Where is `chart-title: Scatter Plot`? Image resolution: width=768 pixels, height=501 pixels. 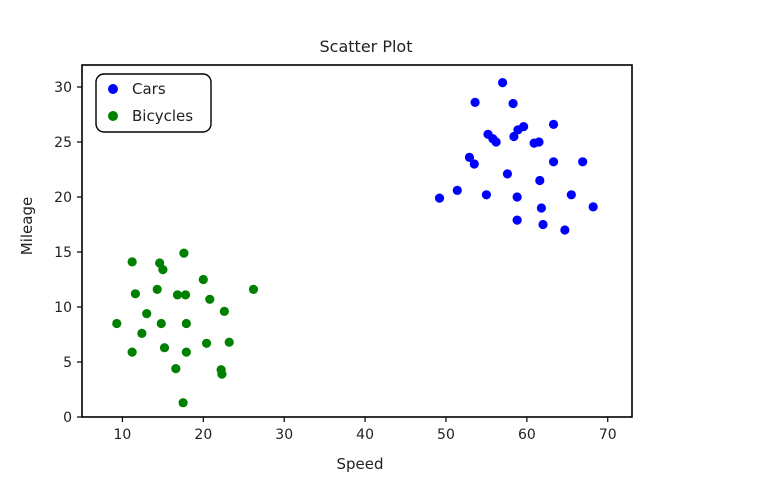 chart-title: Scatter Plot is located at coordinates (366, 46).